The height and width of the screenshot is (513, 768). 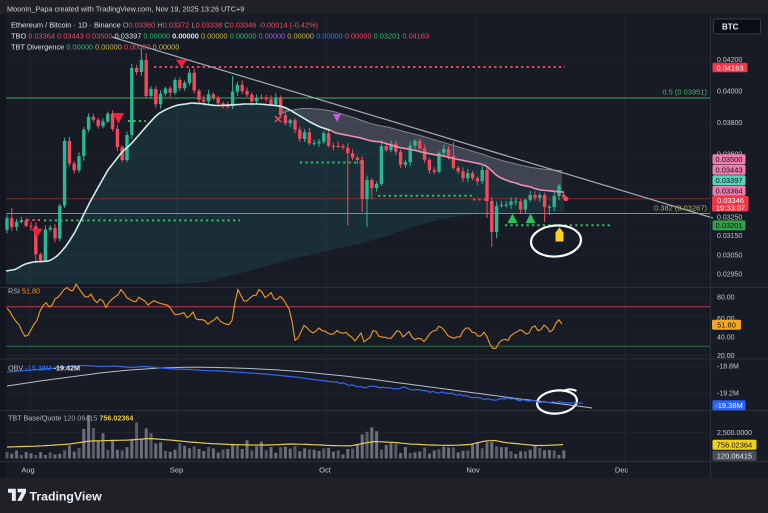 What do you see at coordinates (734, 445) in the screenshot?
I see `svg-text: 756.02364` at bounding box center [734, 445].